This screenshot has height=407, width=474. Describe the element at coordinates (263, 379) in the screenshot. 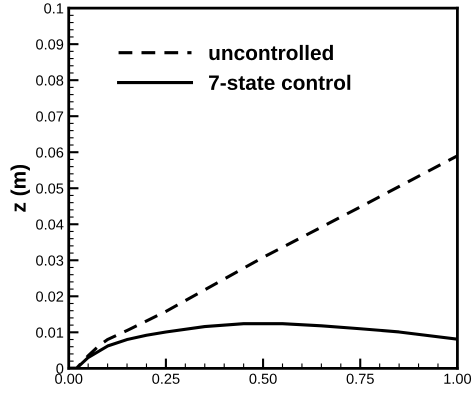

I see `x-tick-label: 0.50` at that location.